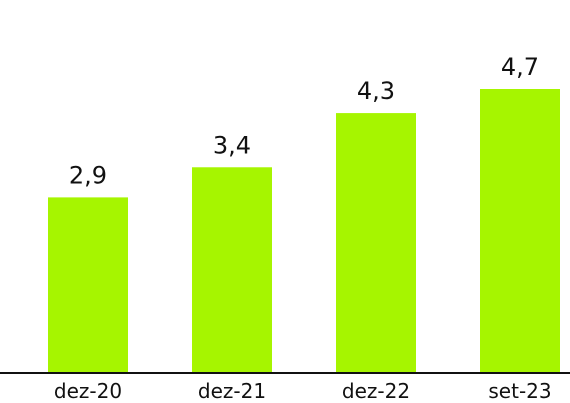 The image size is (570, 403). I want to click on category-label: dez-21, so click(232, 391).